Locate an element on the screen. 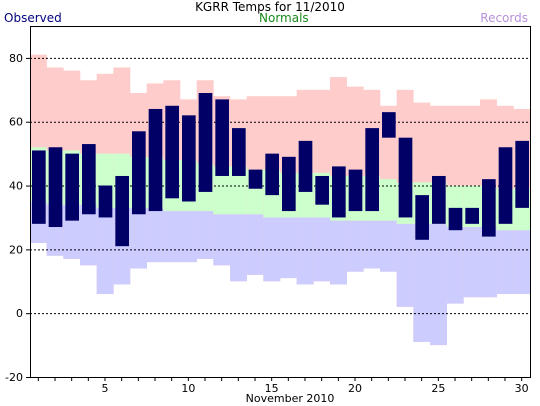 This screenshot has height=406, width=540. y-tick-label: -20 is located at coordinates (14, 377).